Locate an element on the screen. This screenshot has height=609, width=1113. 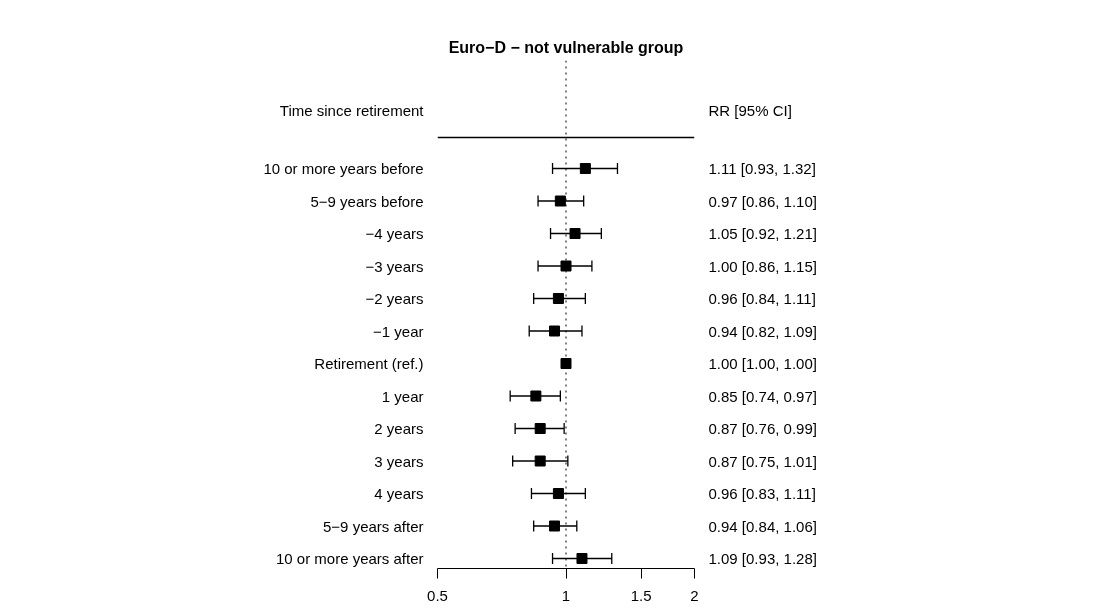
data-label: 0.94 [0.84, 1.06] is located at coordinates (762, 526).